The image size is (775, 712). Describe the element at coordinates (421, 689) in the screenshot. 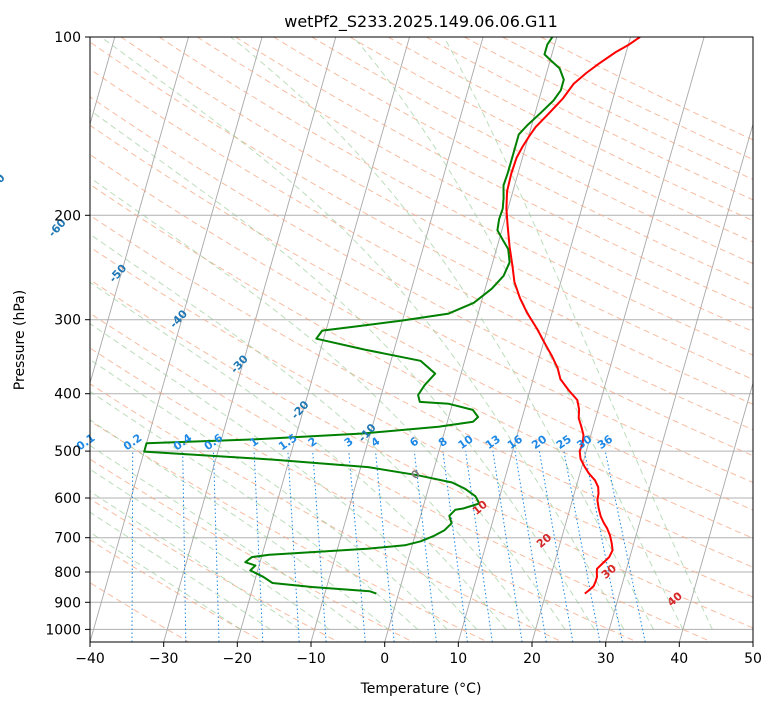

I see `x-axis-label: Temperature (°C)` at that location.